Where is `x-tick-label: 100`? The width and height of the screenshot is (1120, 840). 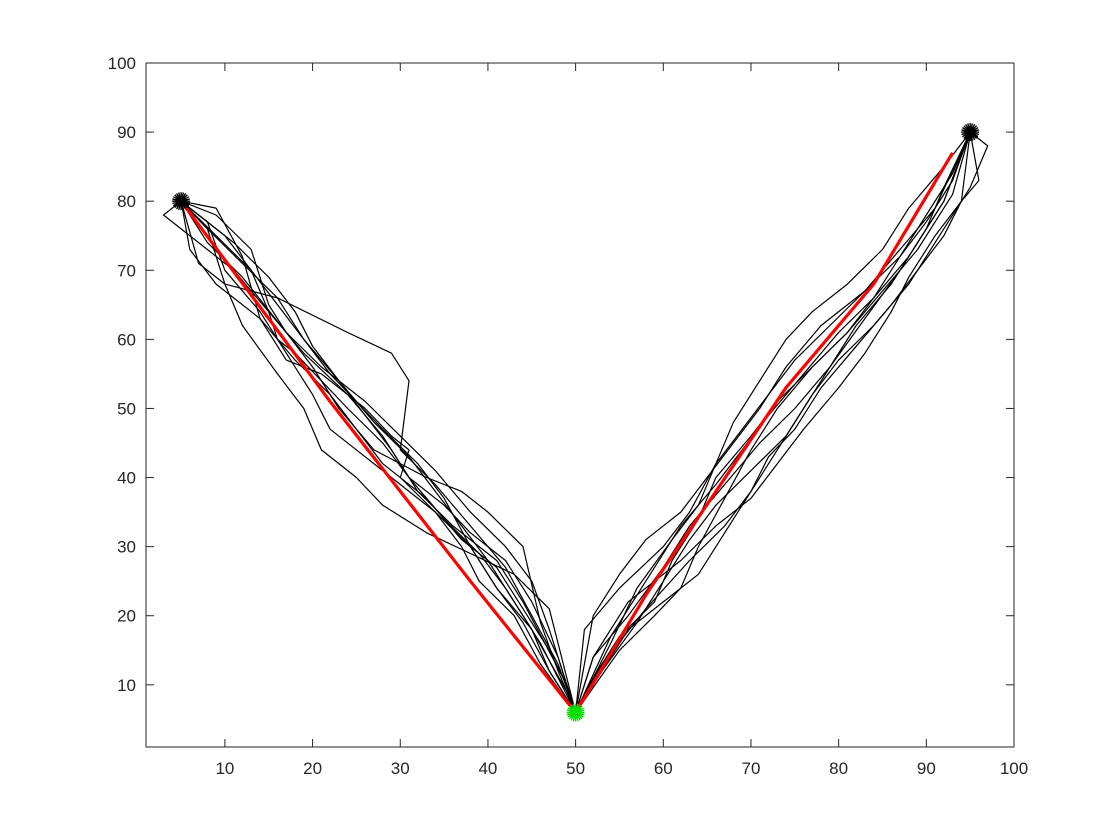 x-tick-label: 100 is located at coordinates (1014, 768).